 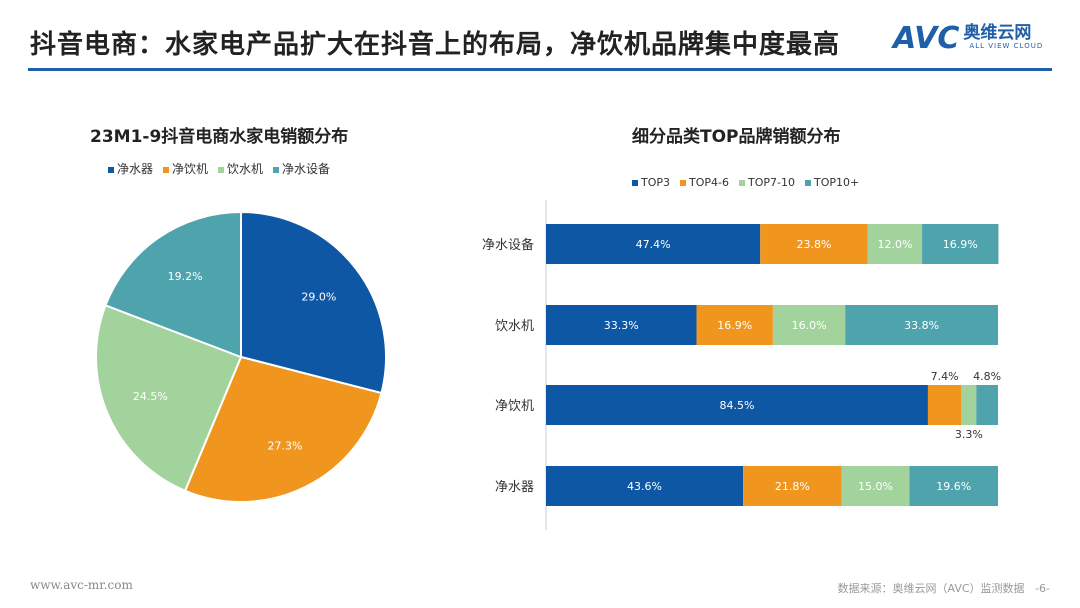 I want to click on pie-data-label: 27.3%, so click(x=284, y=445).